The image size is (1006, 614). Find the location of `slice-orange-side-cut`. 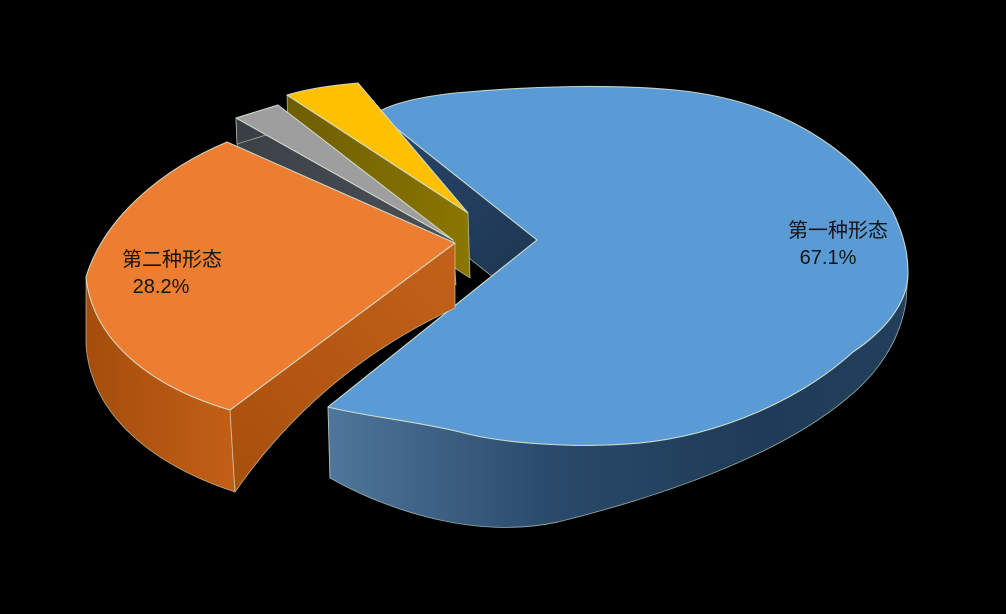

slice-orange-side-cut is located at coordinates (342, 367).